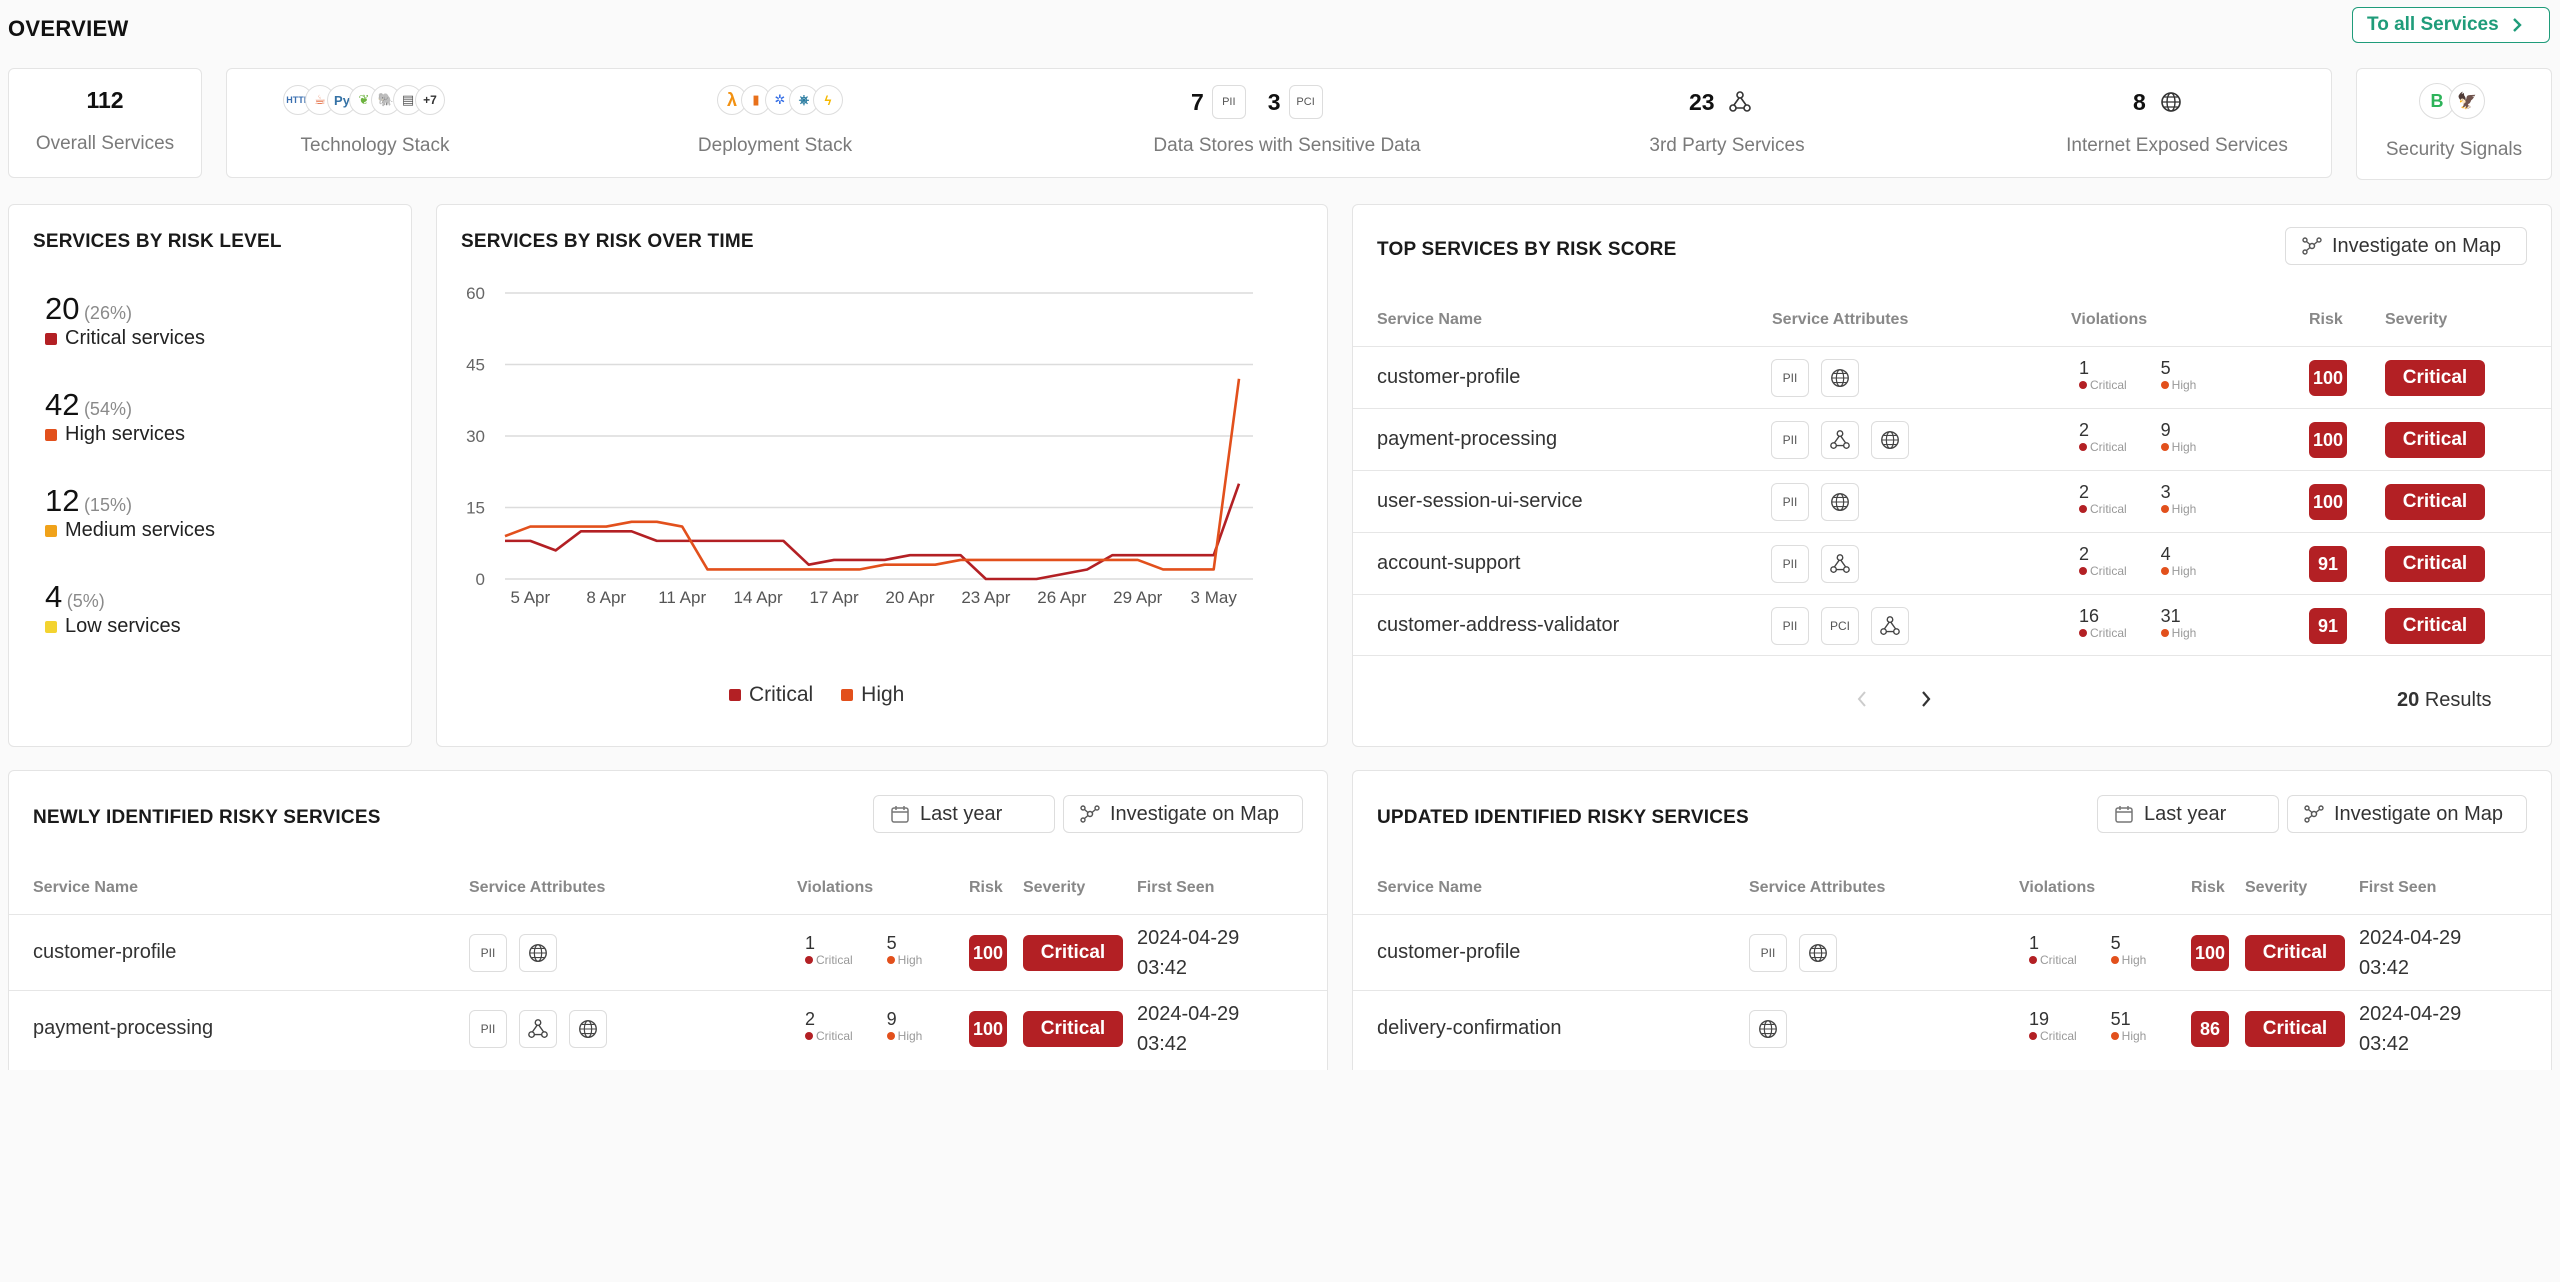 This screenshot has width=2560, height=1282. What do you see at coordinates (2328, 564) in the screenshot?
I see `risk-score-badge: 91` at bounding box center [2328, 564].